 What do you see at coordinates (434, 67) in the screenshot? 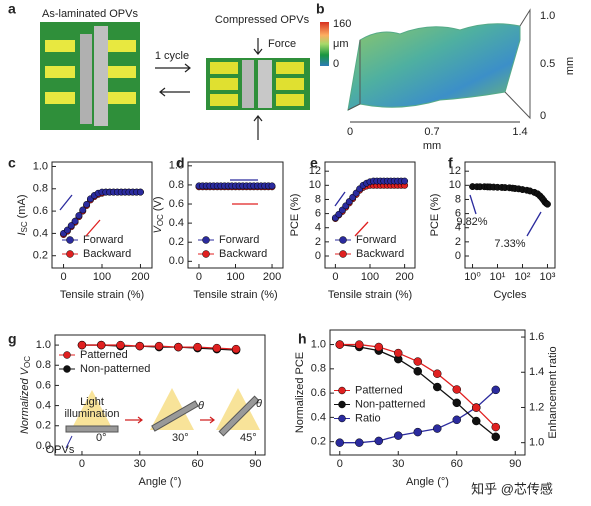
I see `surface` at bounding box center [434, 67].